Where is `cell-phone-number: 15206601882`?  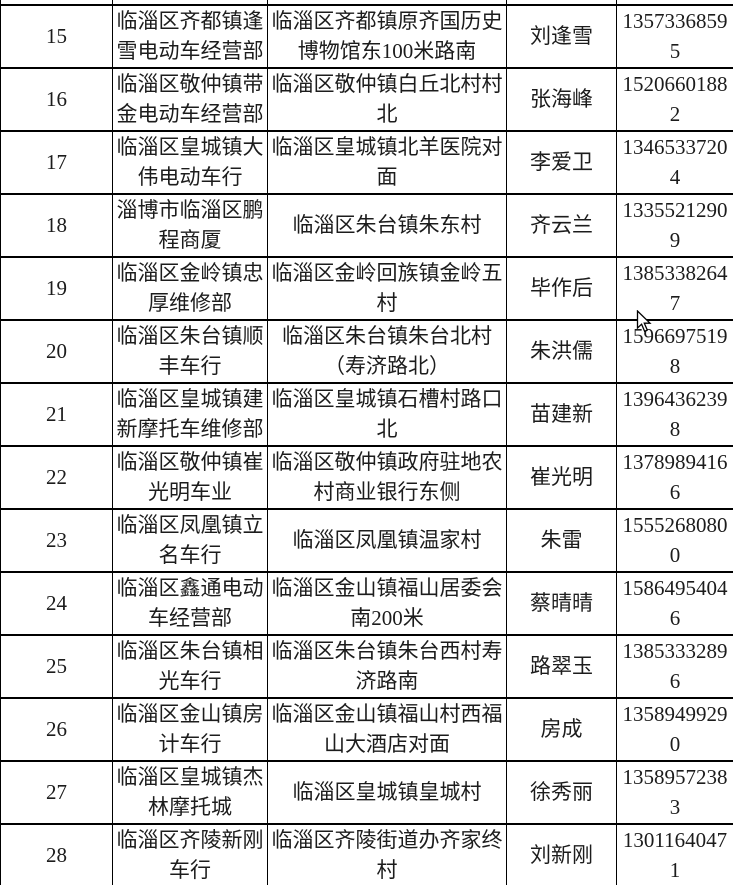
cell-phone-number: 15206601882 is located at coordinates (674, 99).